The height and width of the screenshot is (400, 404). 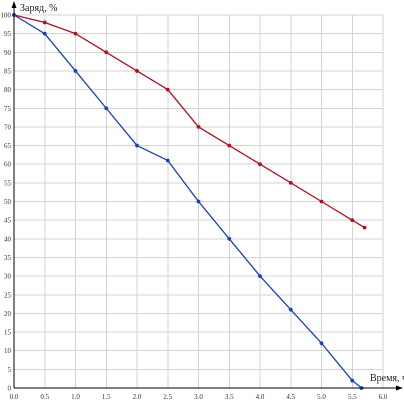 What do you see at coordinates (8, 183) in the screenshot?
I see `y-tick-label: 55` at bounding box center [8, 183].